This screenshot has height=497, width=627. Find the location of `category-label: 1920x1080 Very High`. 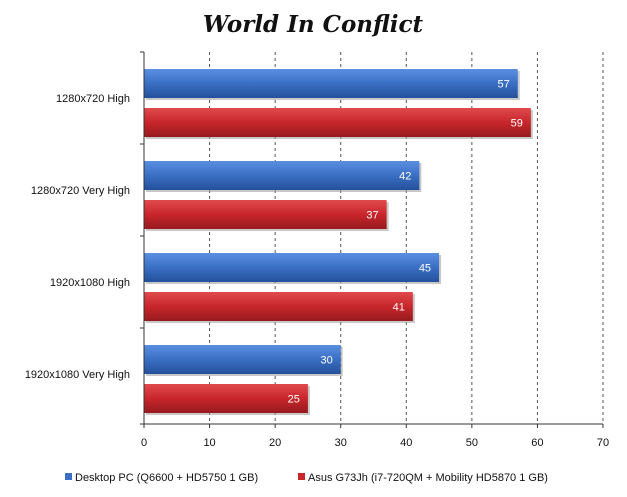

category-label: 1920x1080 Very High is located at coordinates (77, 375).